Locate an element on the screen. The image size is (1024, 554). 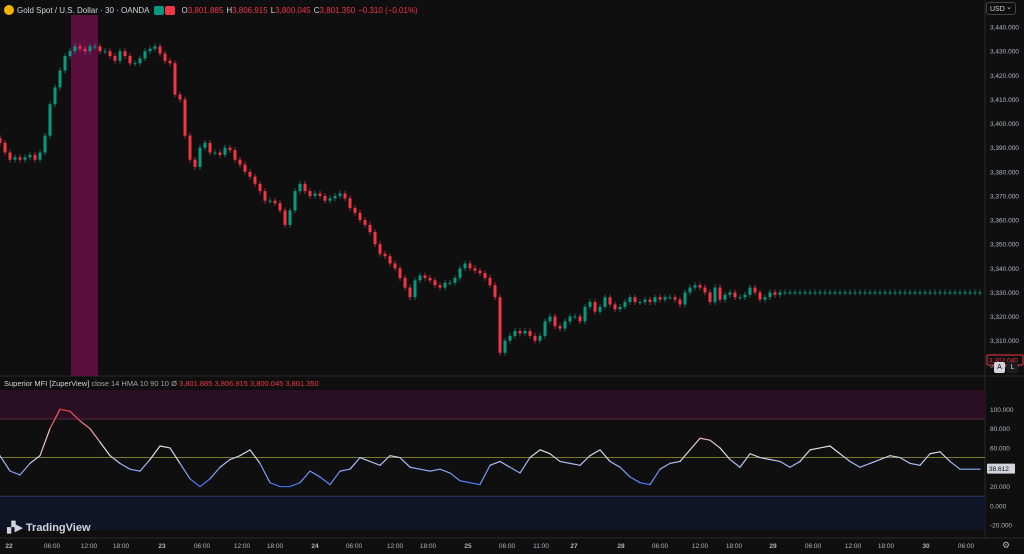
mfi-tick-label: 0.000 is located at coordinates (998, 506).